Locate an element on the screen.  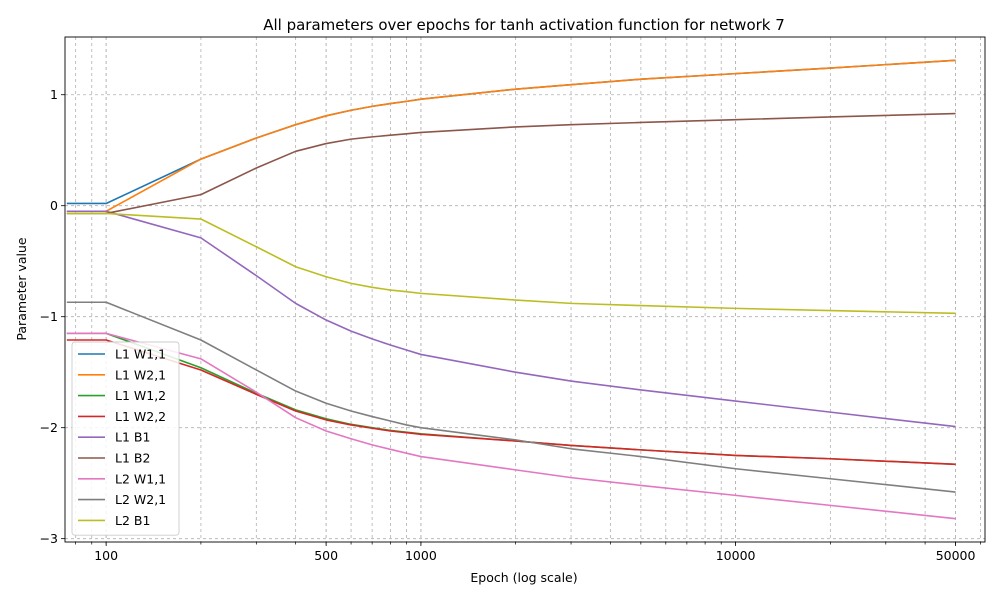
x-tick-label: 1000 is located at coordinates (421, 555).